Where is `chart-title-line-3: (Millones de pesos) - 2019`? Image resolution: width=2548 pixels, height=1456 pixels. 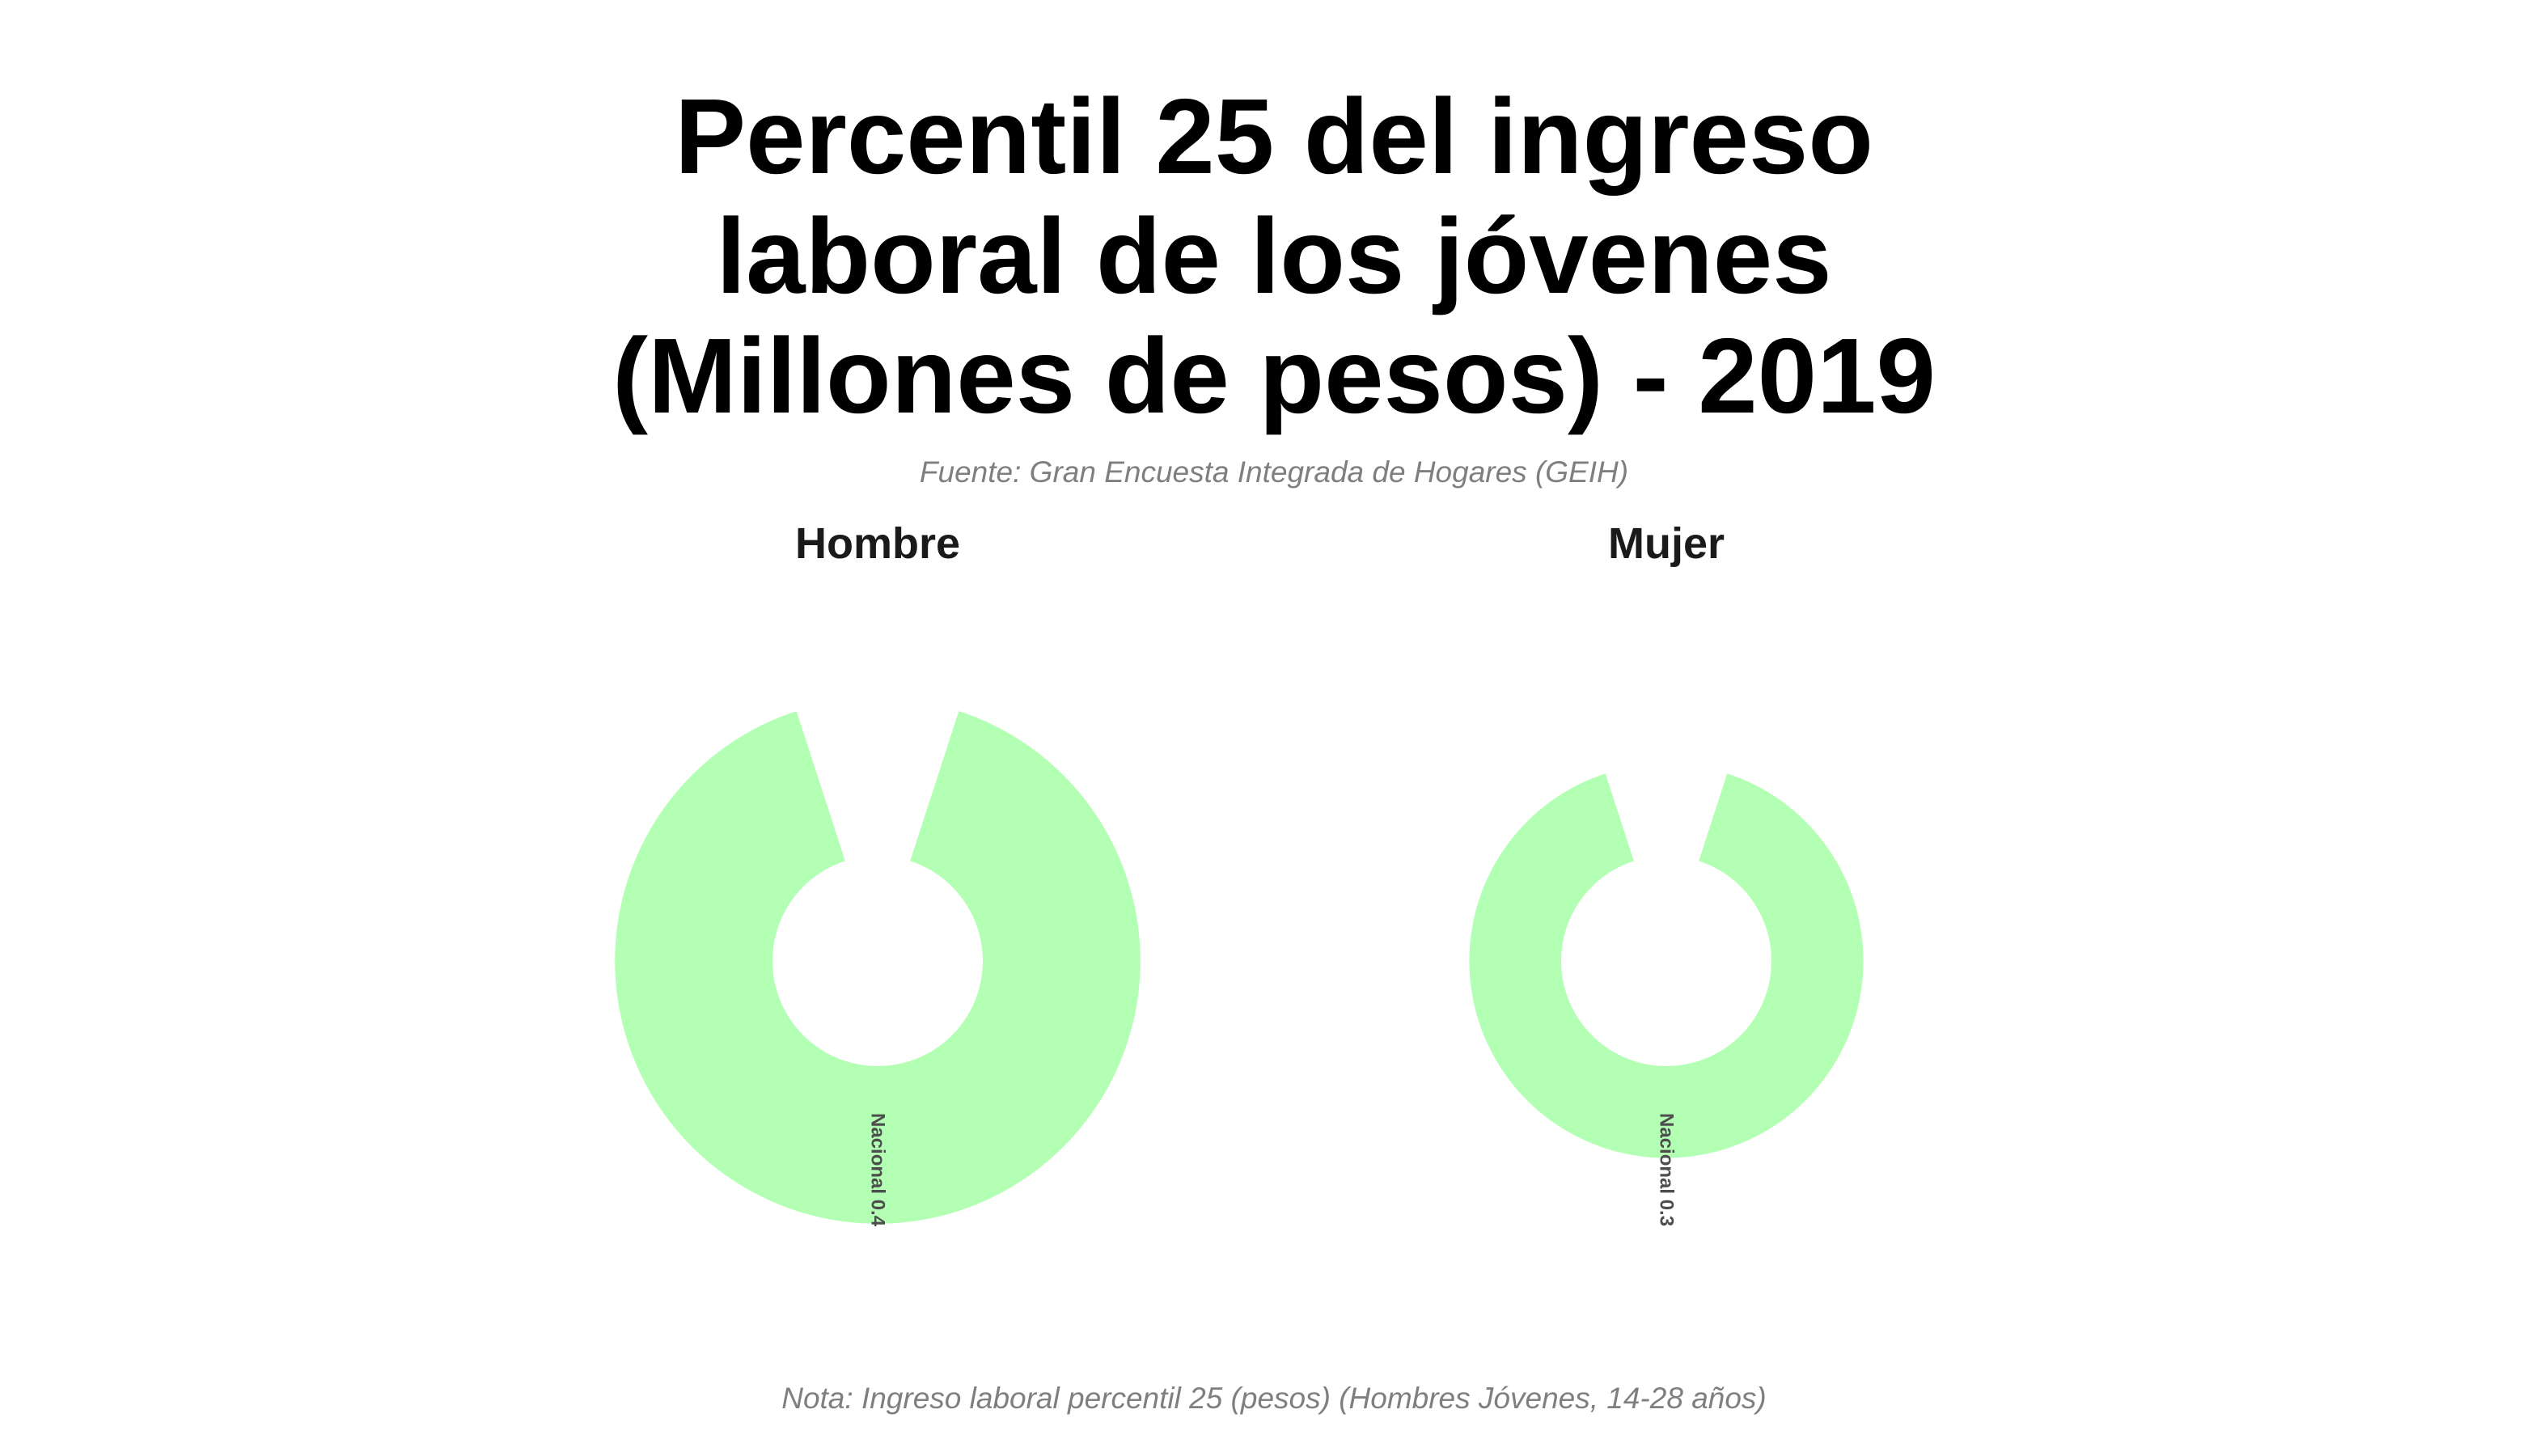 chart-title-line-3: (Millones de pesos) - 2019 is located at coordinates (1274, 375).